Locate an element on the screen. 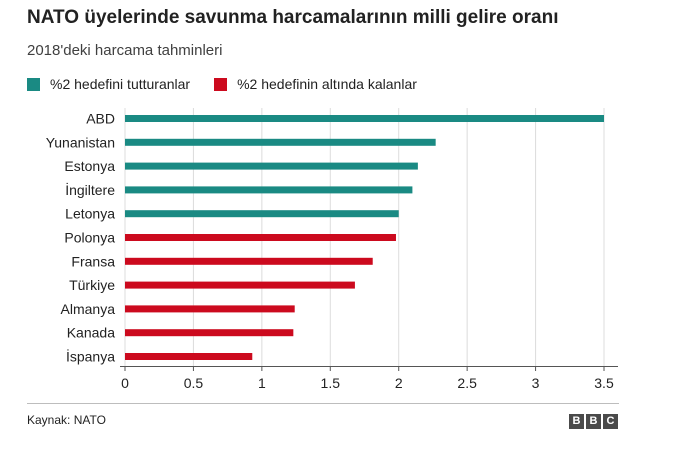 The height and width of the screenshot is (462, 677). category-label: Türkiye is located at coordinates (92, 285).